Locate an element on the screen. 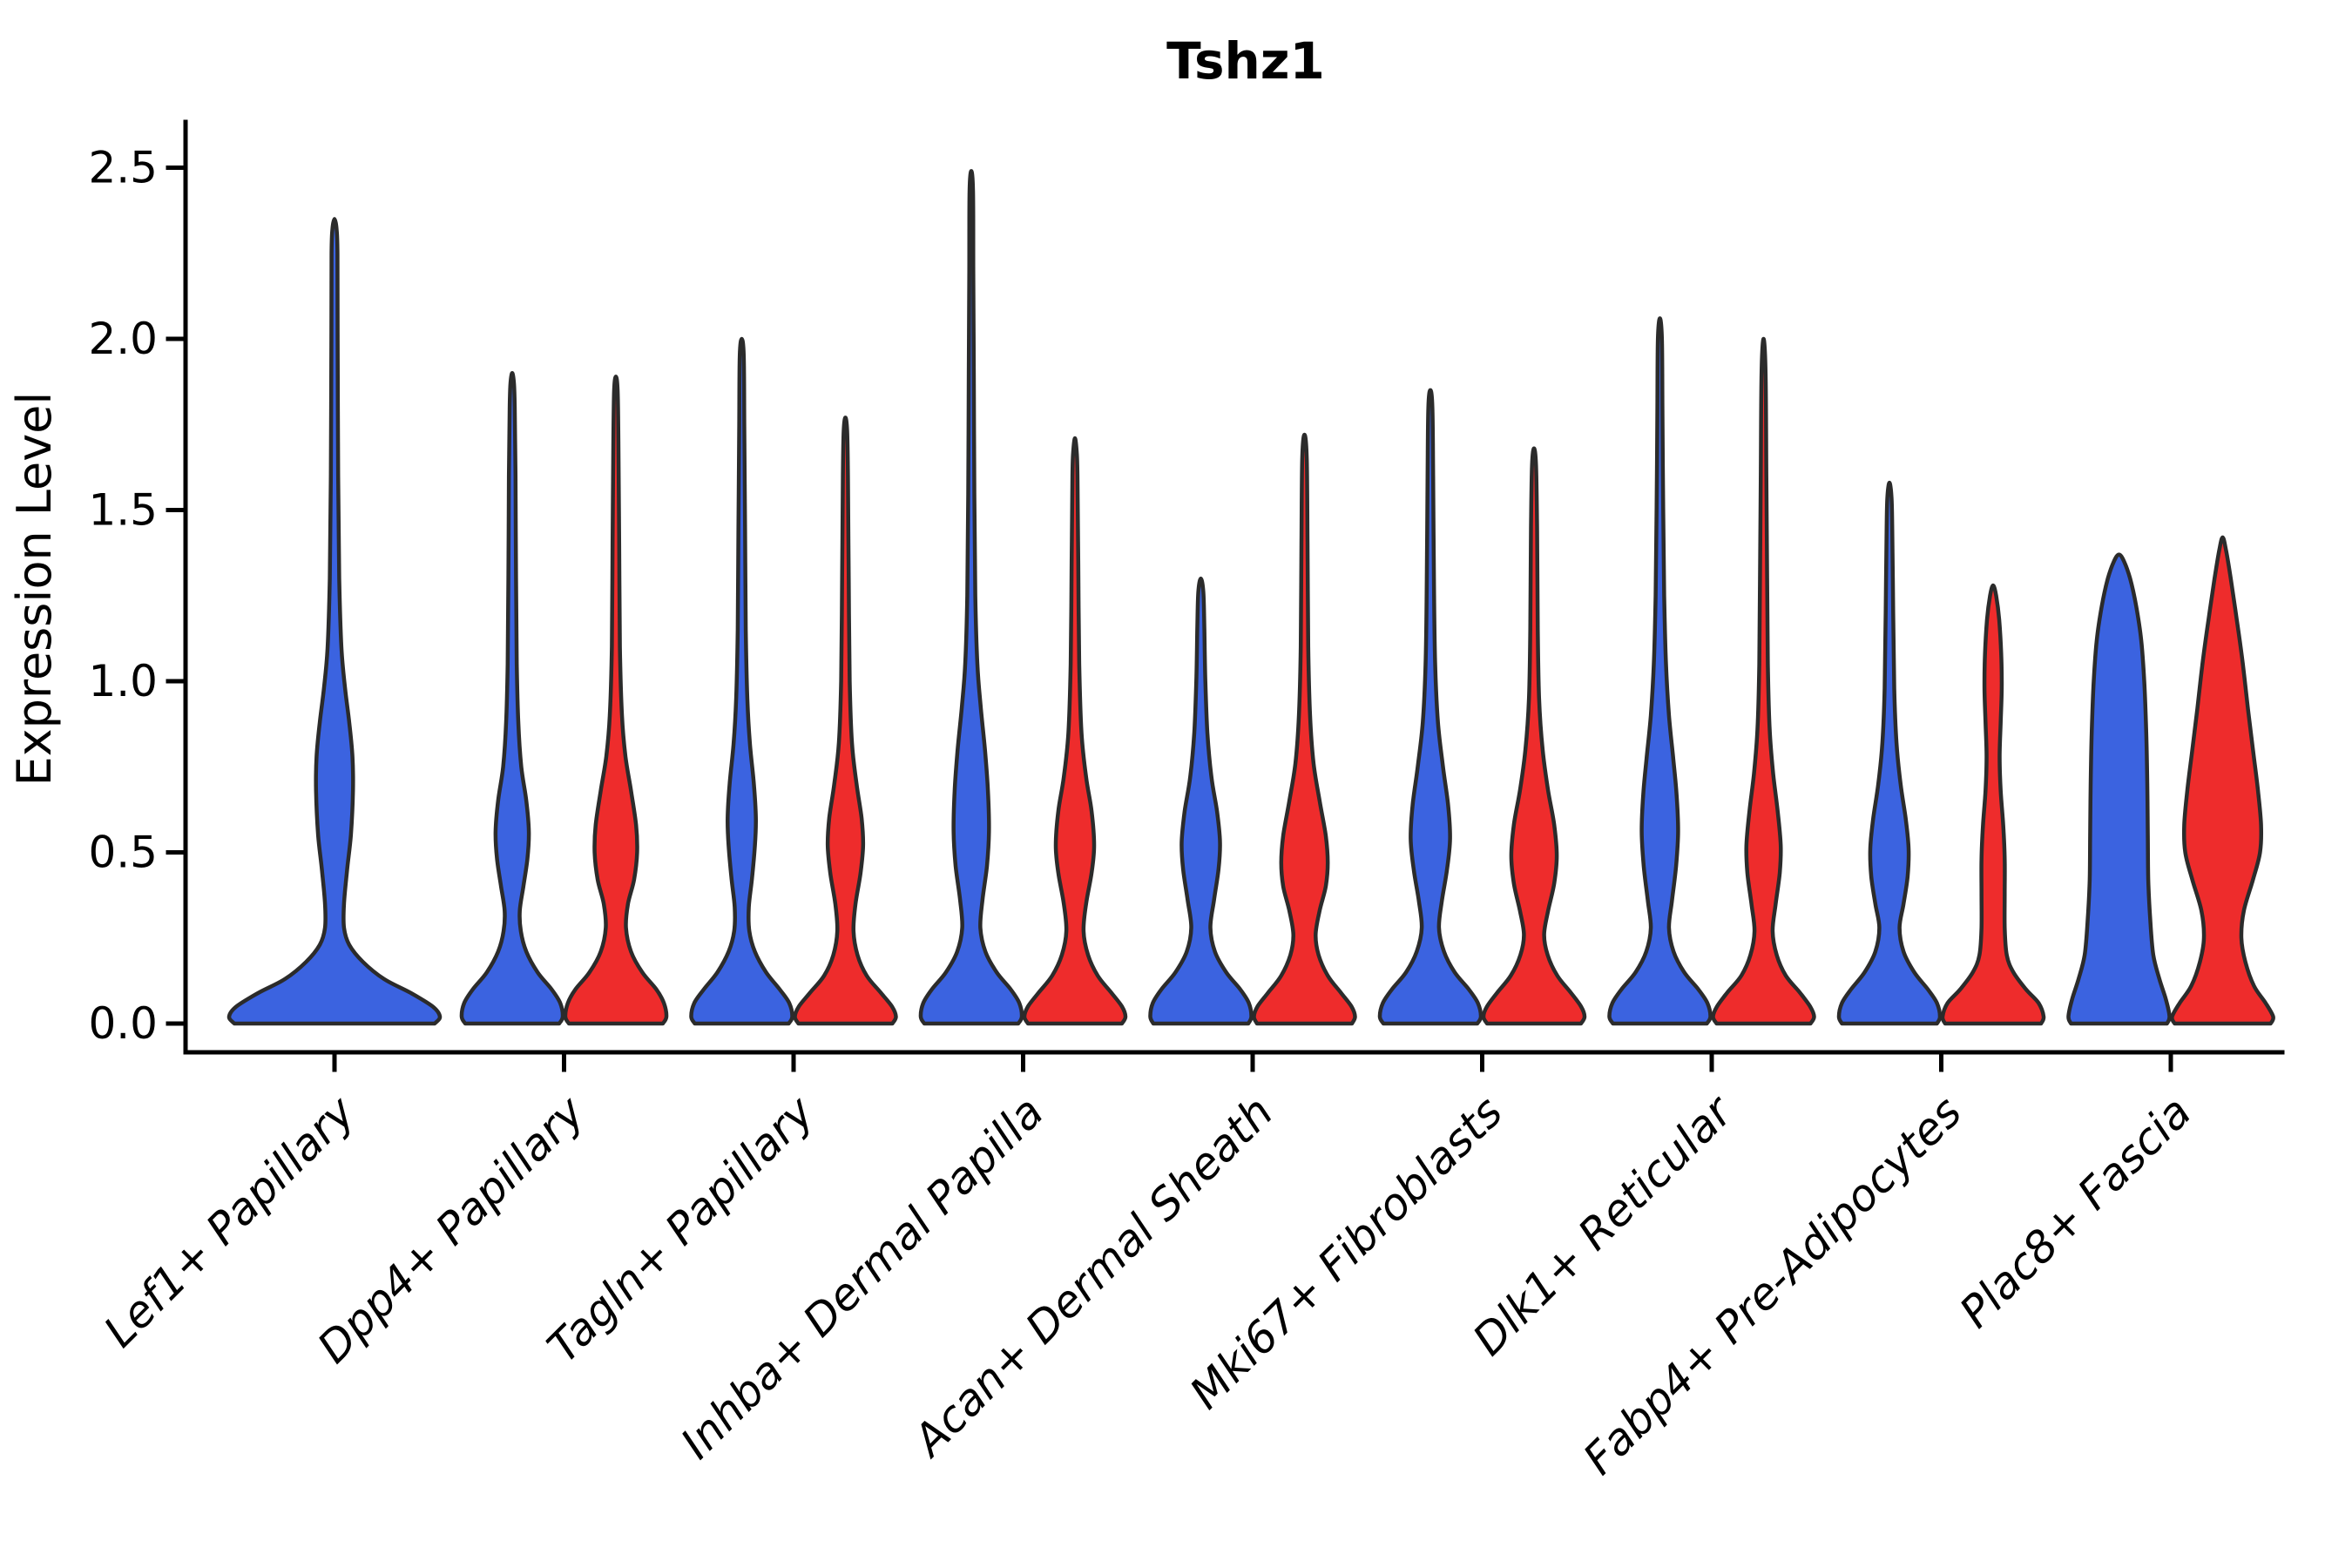 This screenshot has height=1568, width=2352. violin-tagln-papillary-red is located at coordinates (845, 721).